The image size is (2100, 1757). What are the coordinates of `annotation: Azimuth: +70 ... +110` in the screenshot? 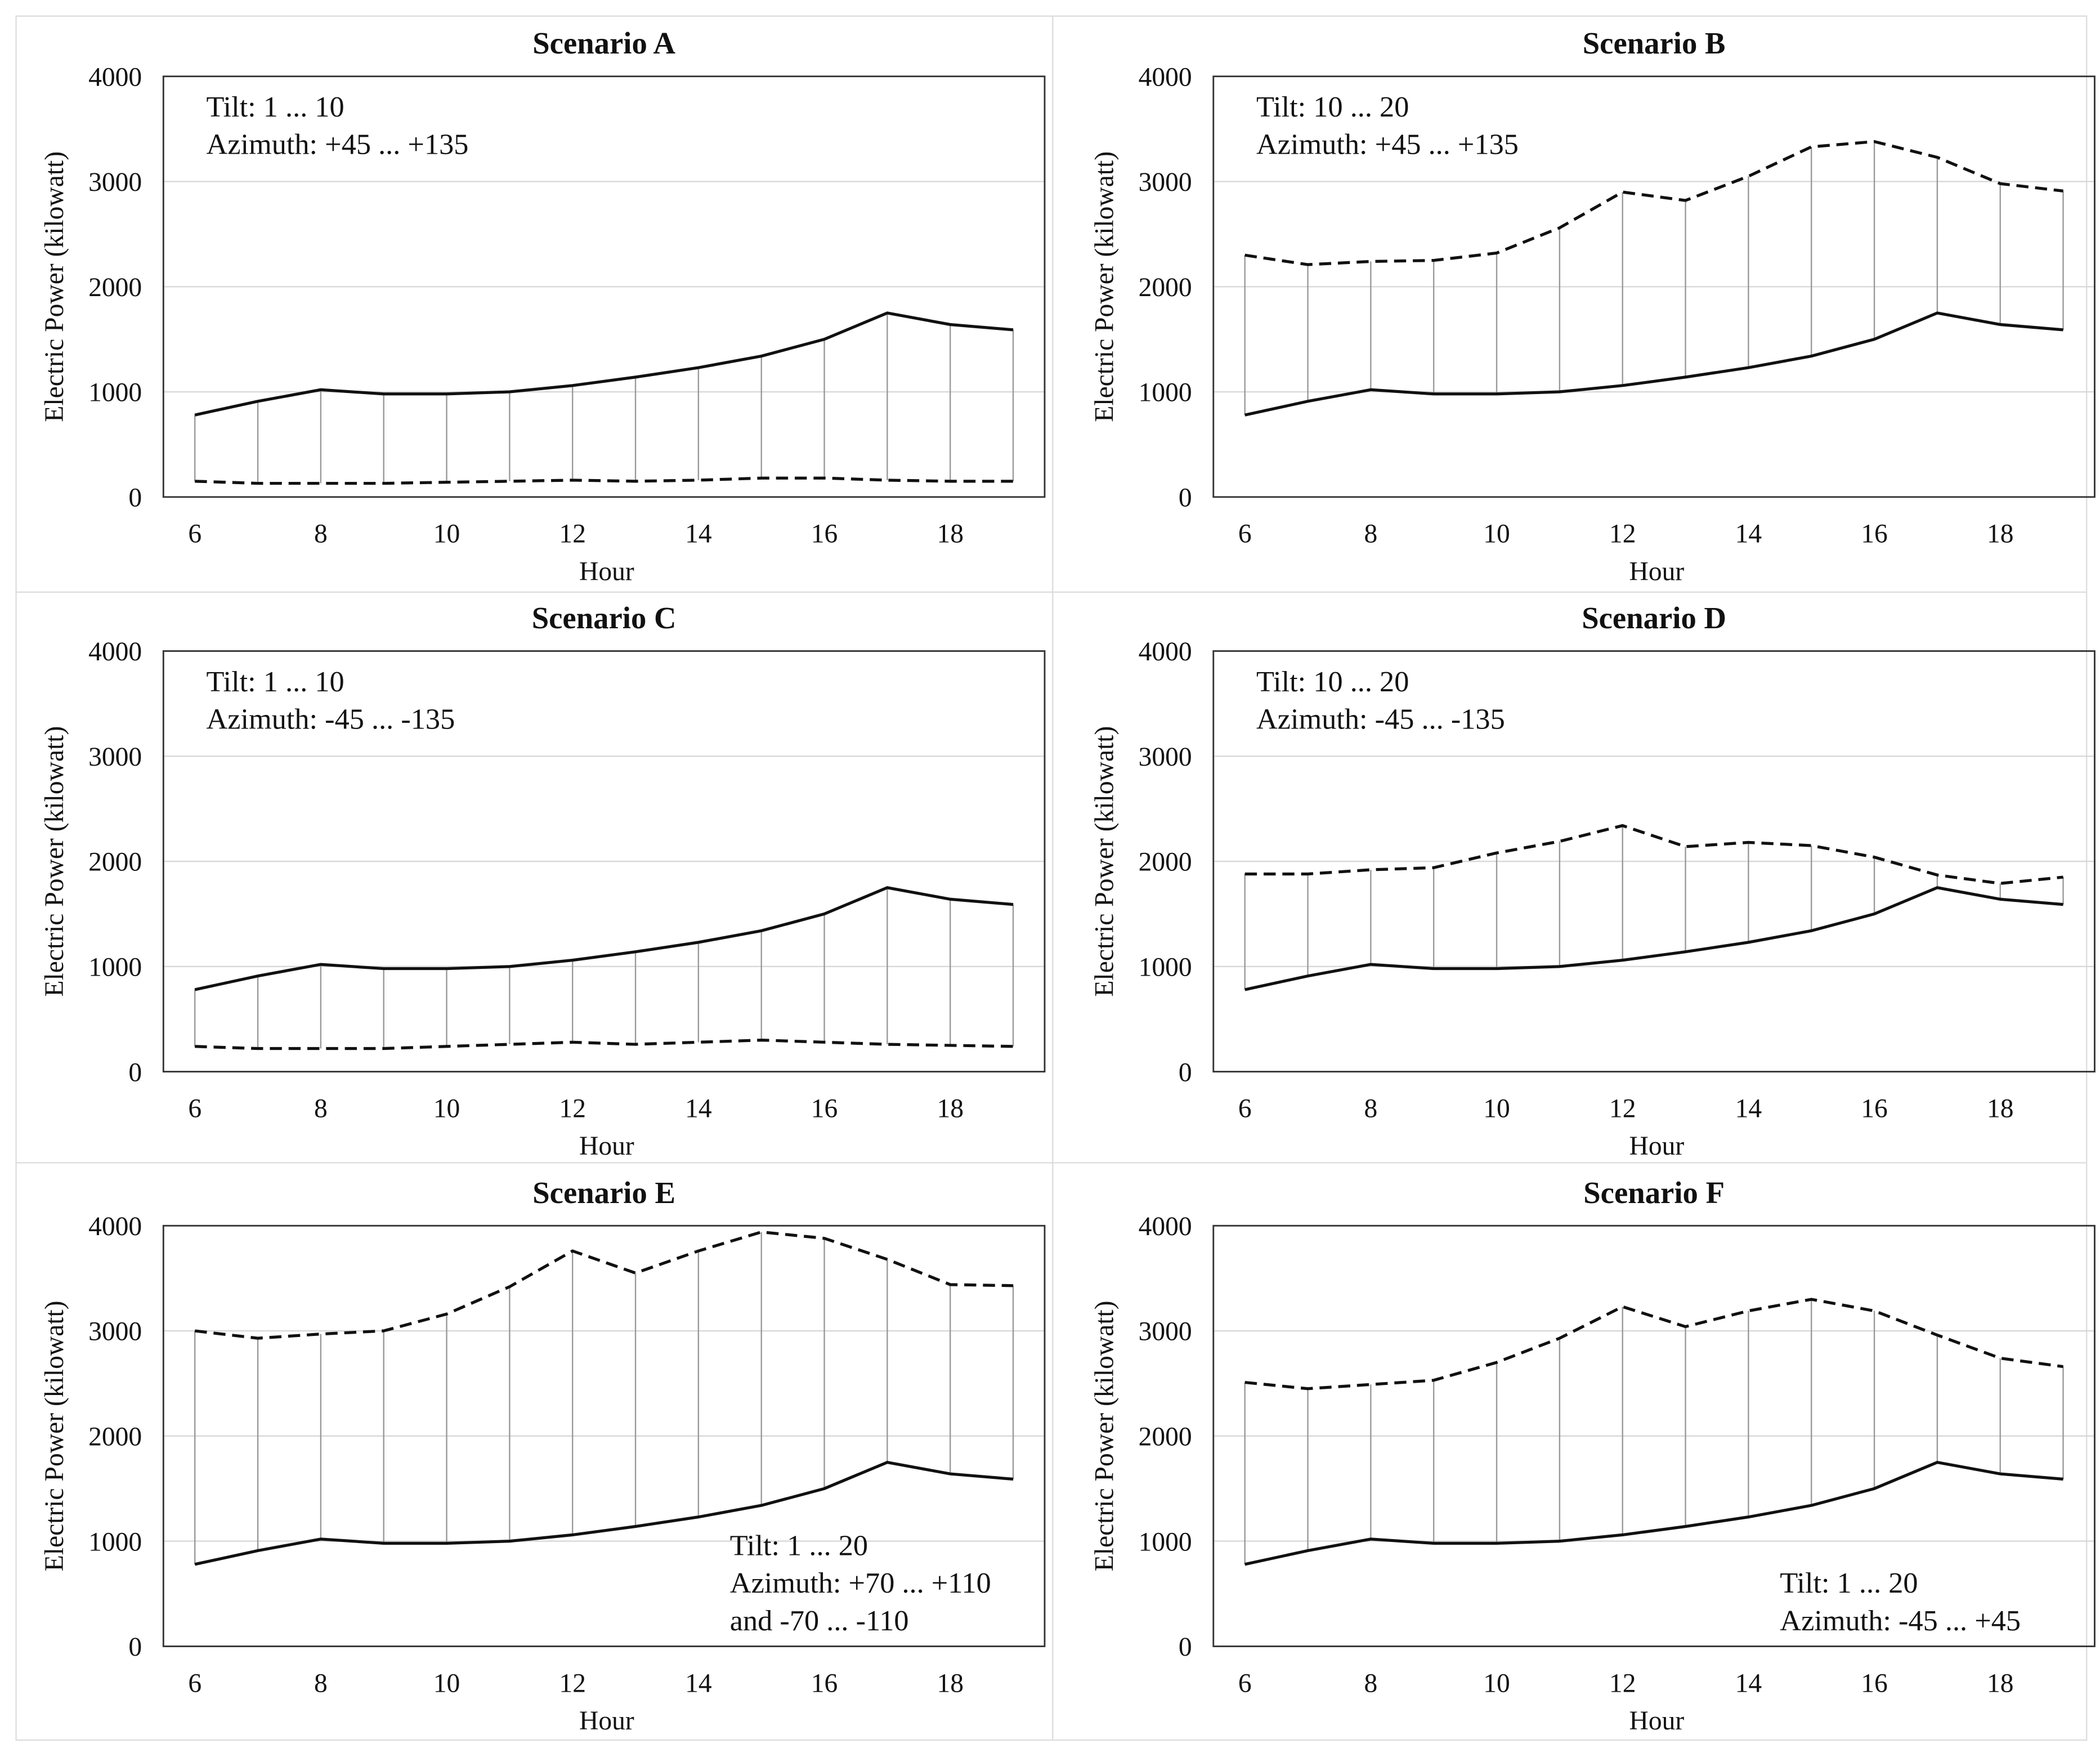 It's located at (860, 1583).